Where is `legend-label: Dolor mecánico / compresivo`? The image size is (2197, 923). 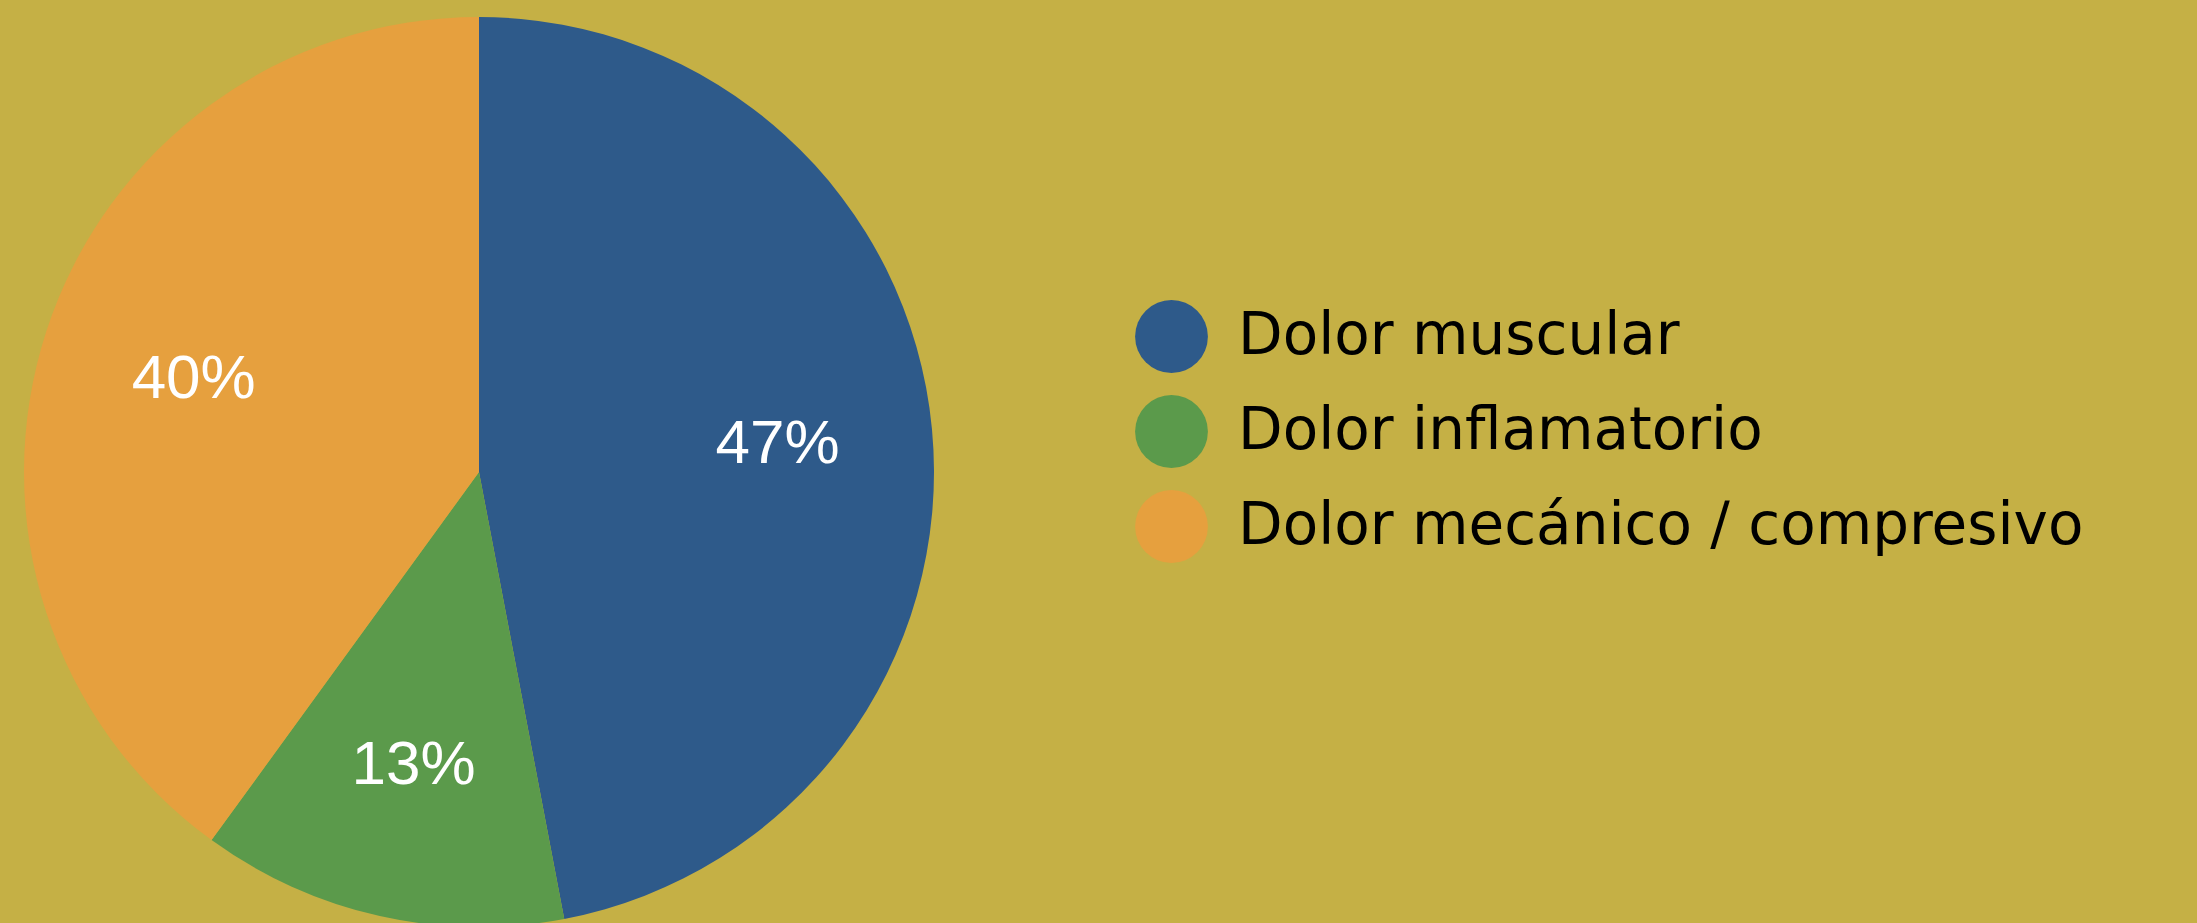
legend-label: Dolor mecánico / compresivo is located at coordinates (1661, 523).